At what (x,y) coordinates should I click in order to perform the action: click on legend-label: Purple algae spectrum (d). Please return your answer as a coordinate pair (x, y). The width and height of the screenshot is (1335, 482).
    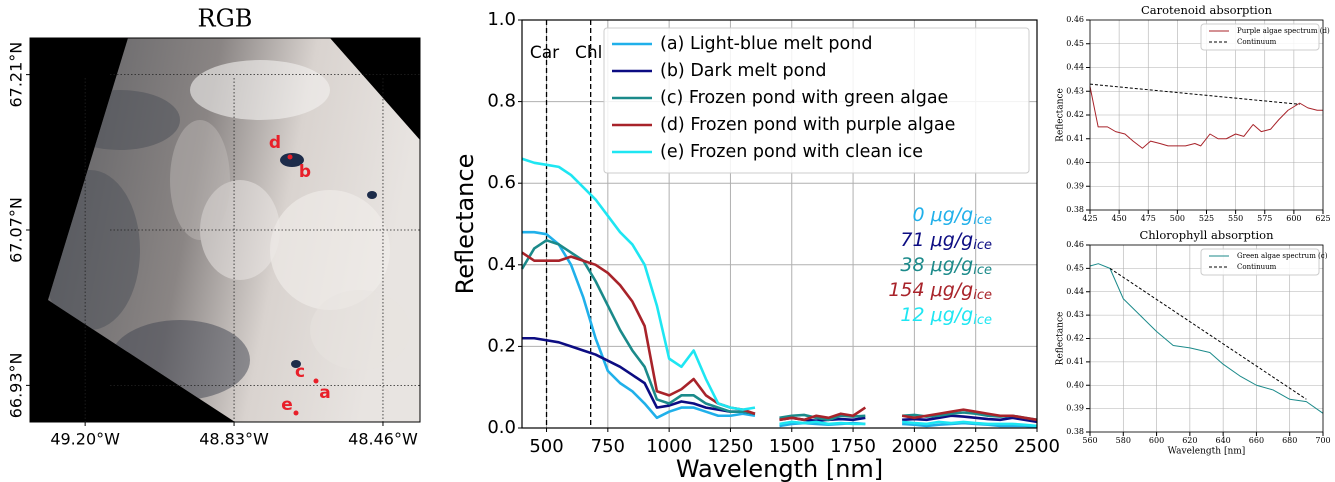
    Looking at the image, I should click on (1283, 31).